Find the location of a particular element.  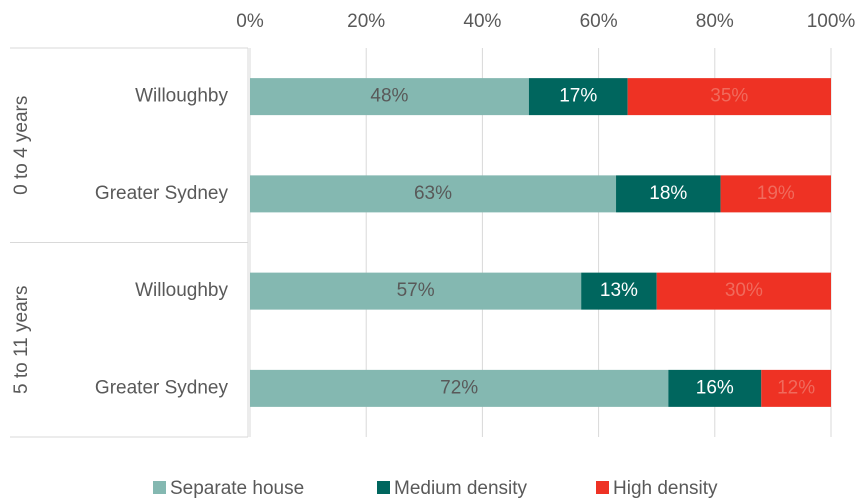

data-label: 57% is located at coordinates (416, 290).